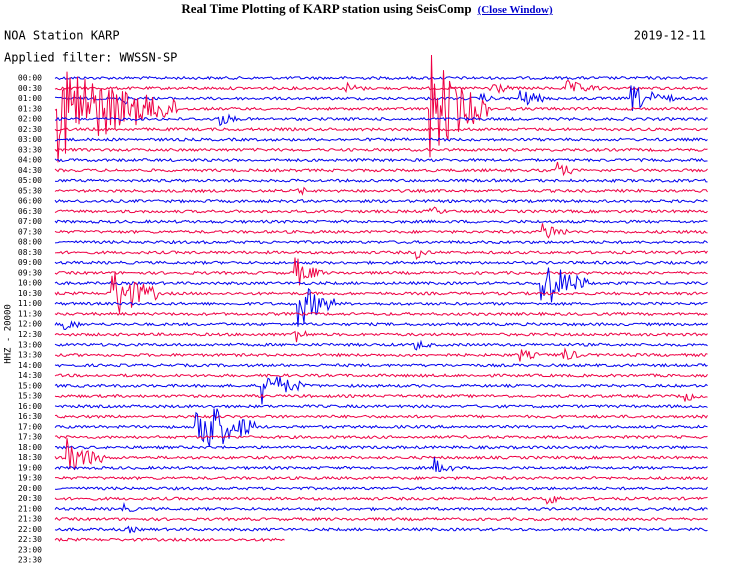 The width and height of the screenshot is (734, 572). What do you see at coordinates (30, 262) in the screenshot?
I see `time-label: 09:00` at bounding box center [30, 262].